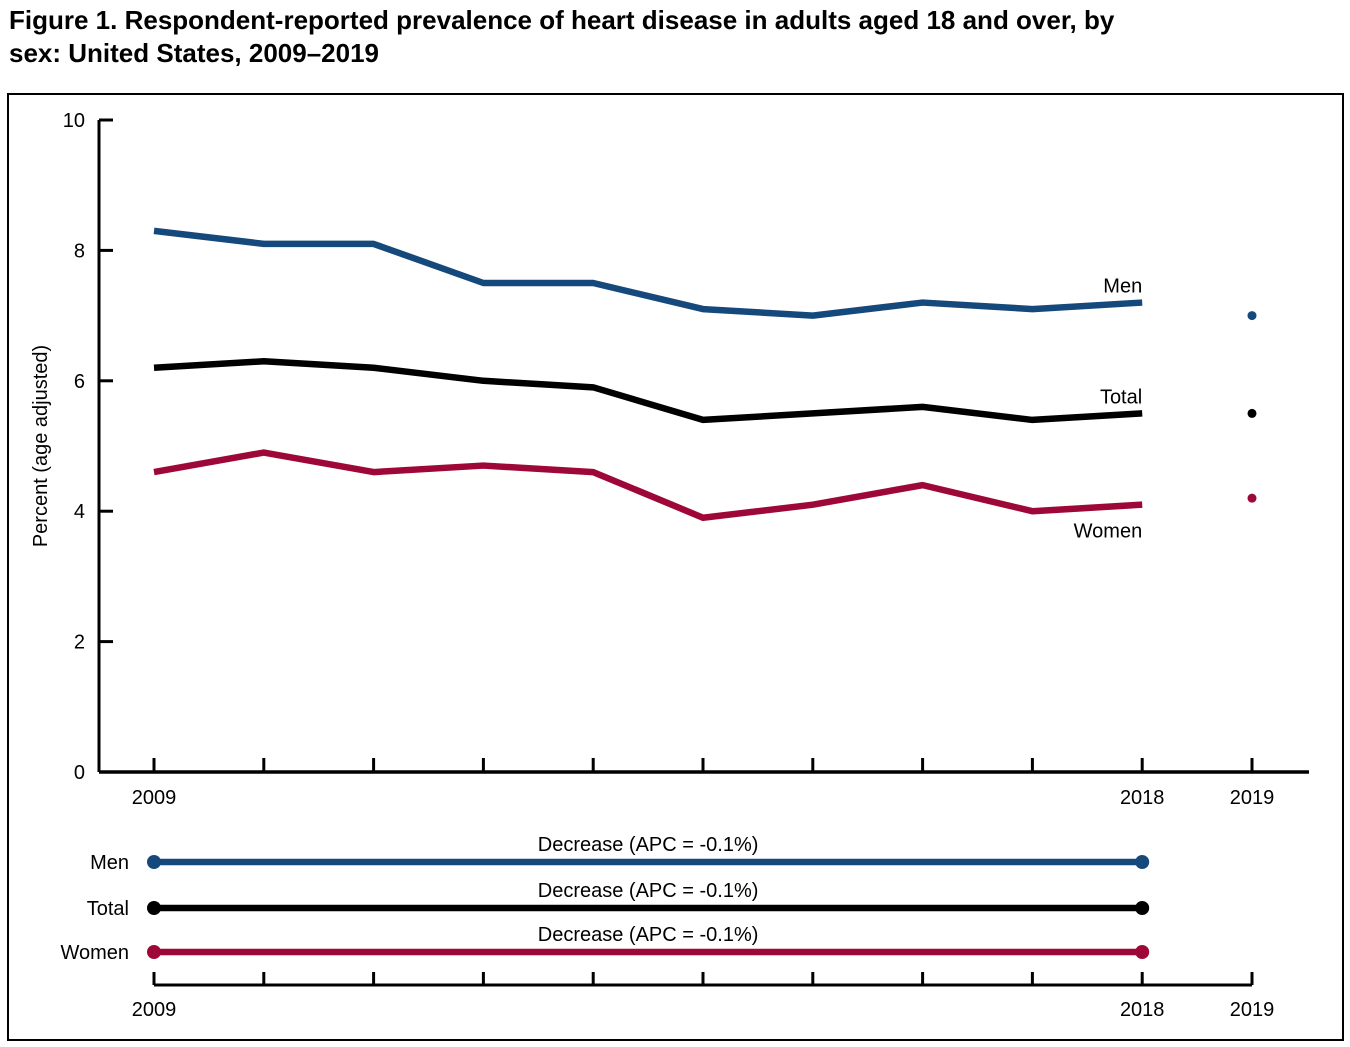 This screenshot has height=1047, width=1350. Describe the element at coordinates (1108, 532) in the screenshot. I see `women-series-label: Women` at that location.